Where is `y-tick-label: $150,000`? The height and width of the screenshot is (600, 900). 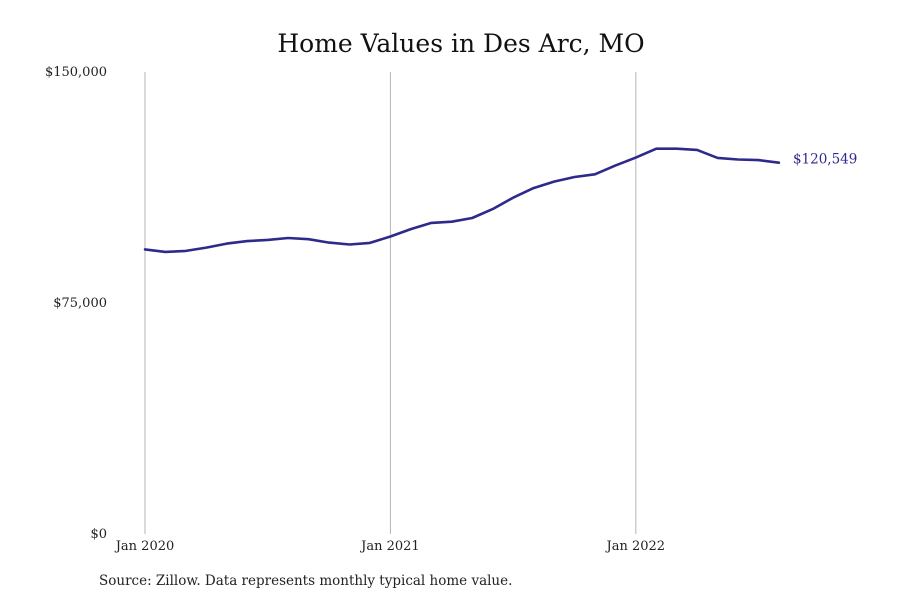 y-tick-label: $150,000 is located at coordinates (76, 72).